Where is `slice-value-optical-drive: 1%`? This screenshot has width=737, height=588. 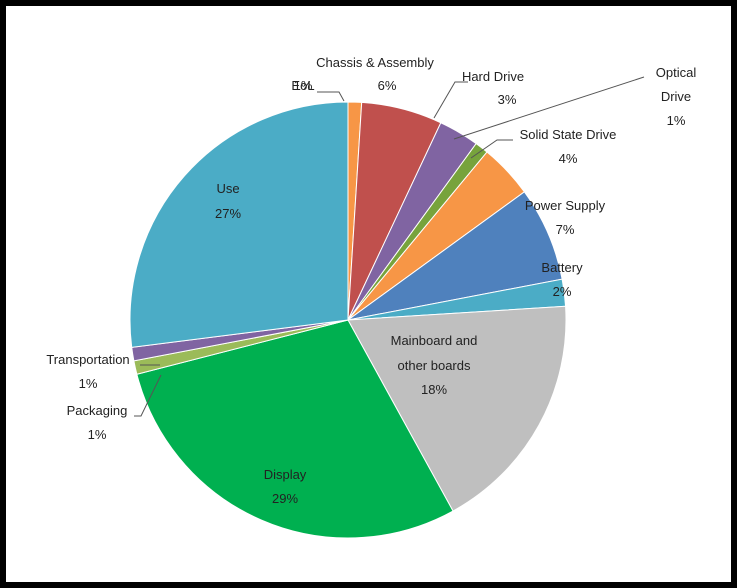 slice-value-optical-drive: 1% is located at coordinates (676, 120).